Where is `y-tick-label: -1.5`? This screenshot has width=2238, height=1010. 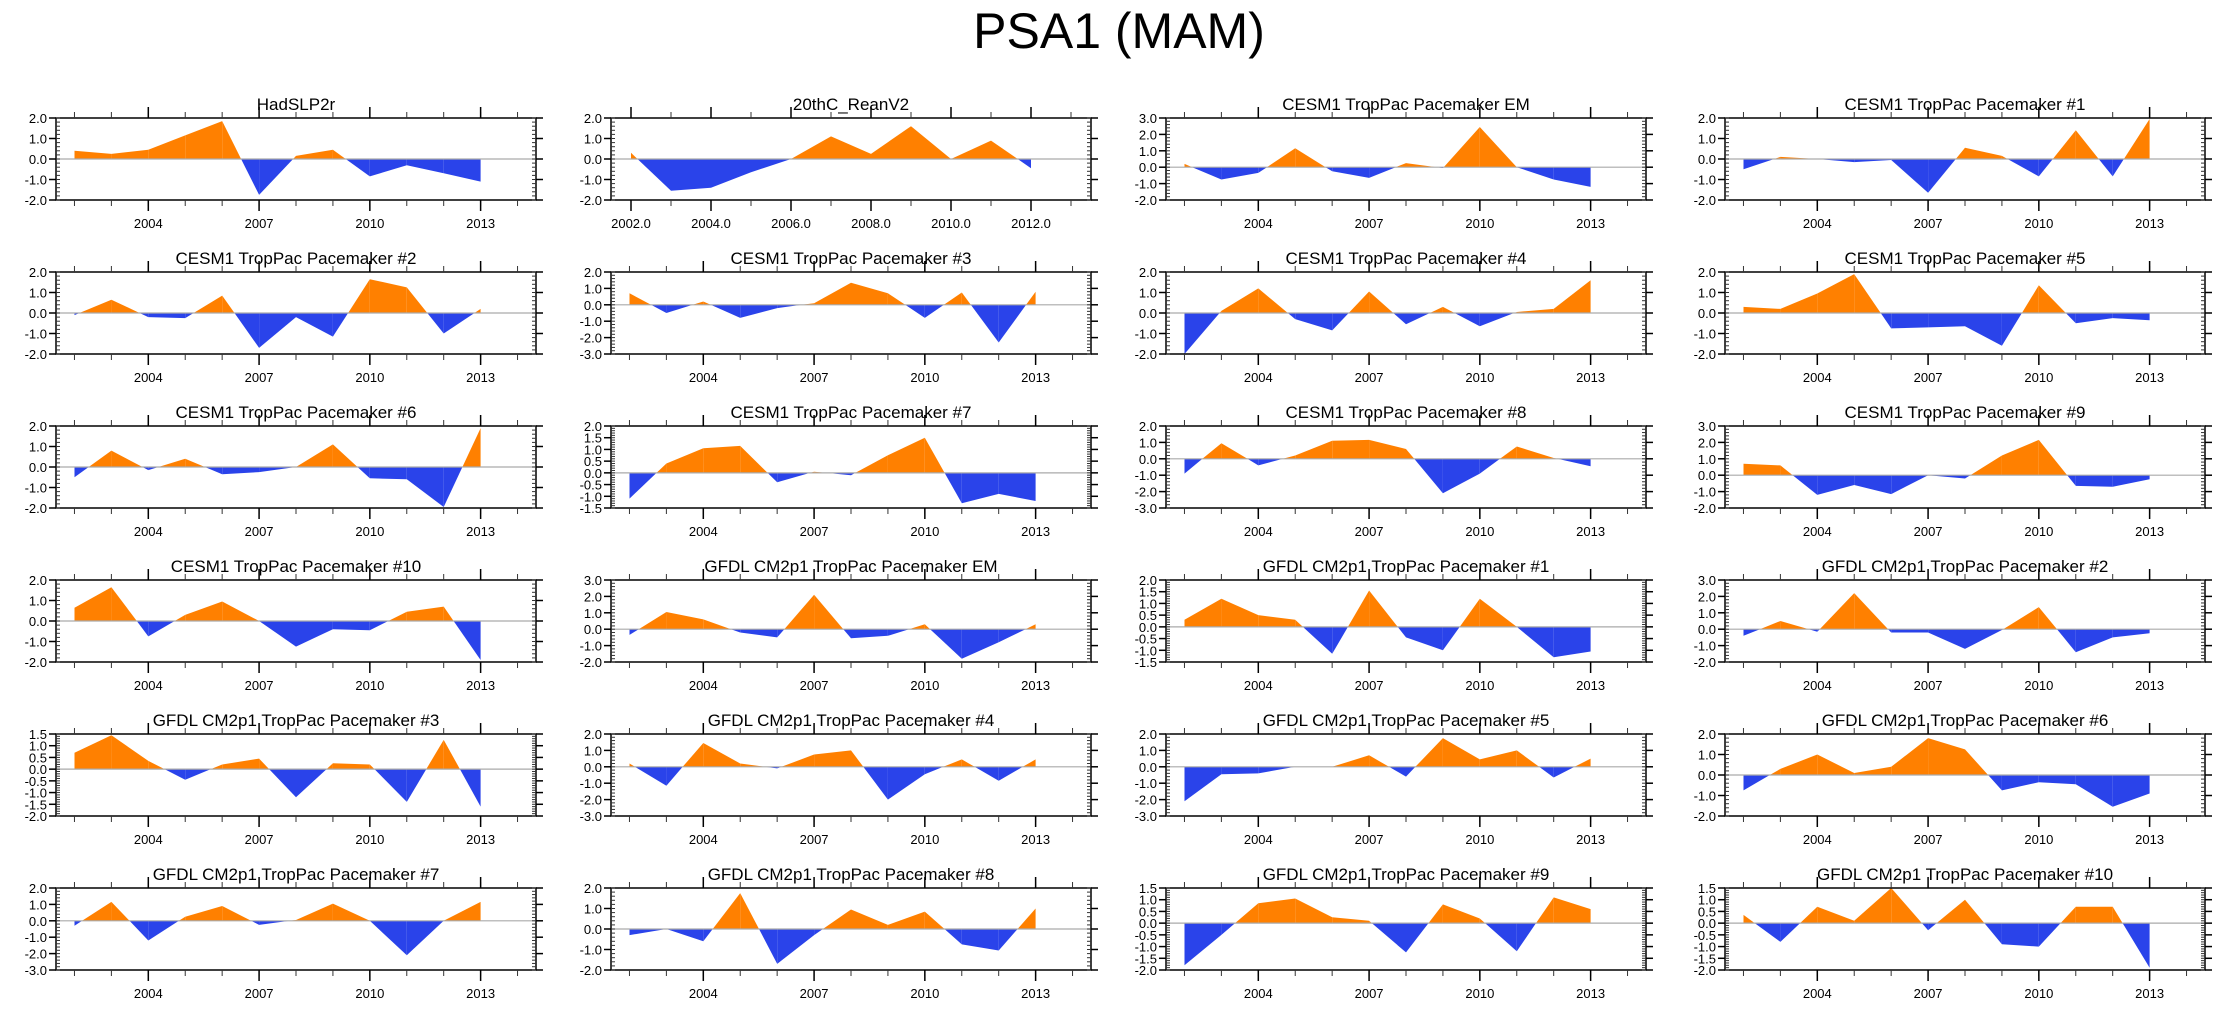
y-tick-label: -1.5 is located at coordinates (1146, 662).